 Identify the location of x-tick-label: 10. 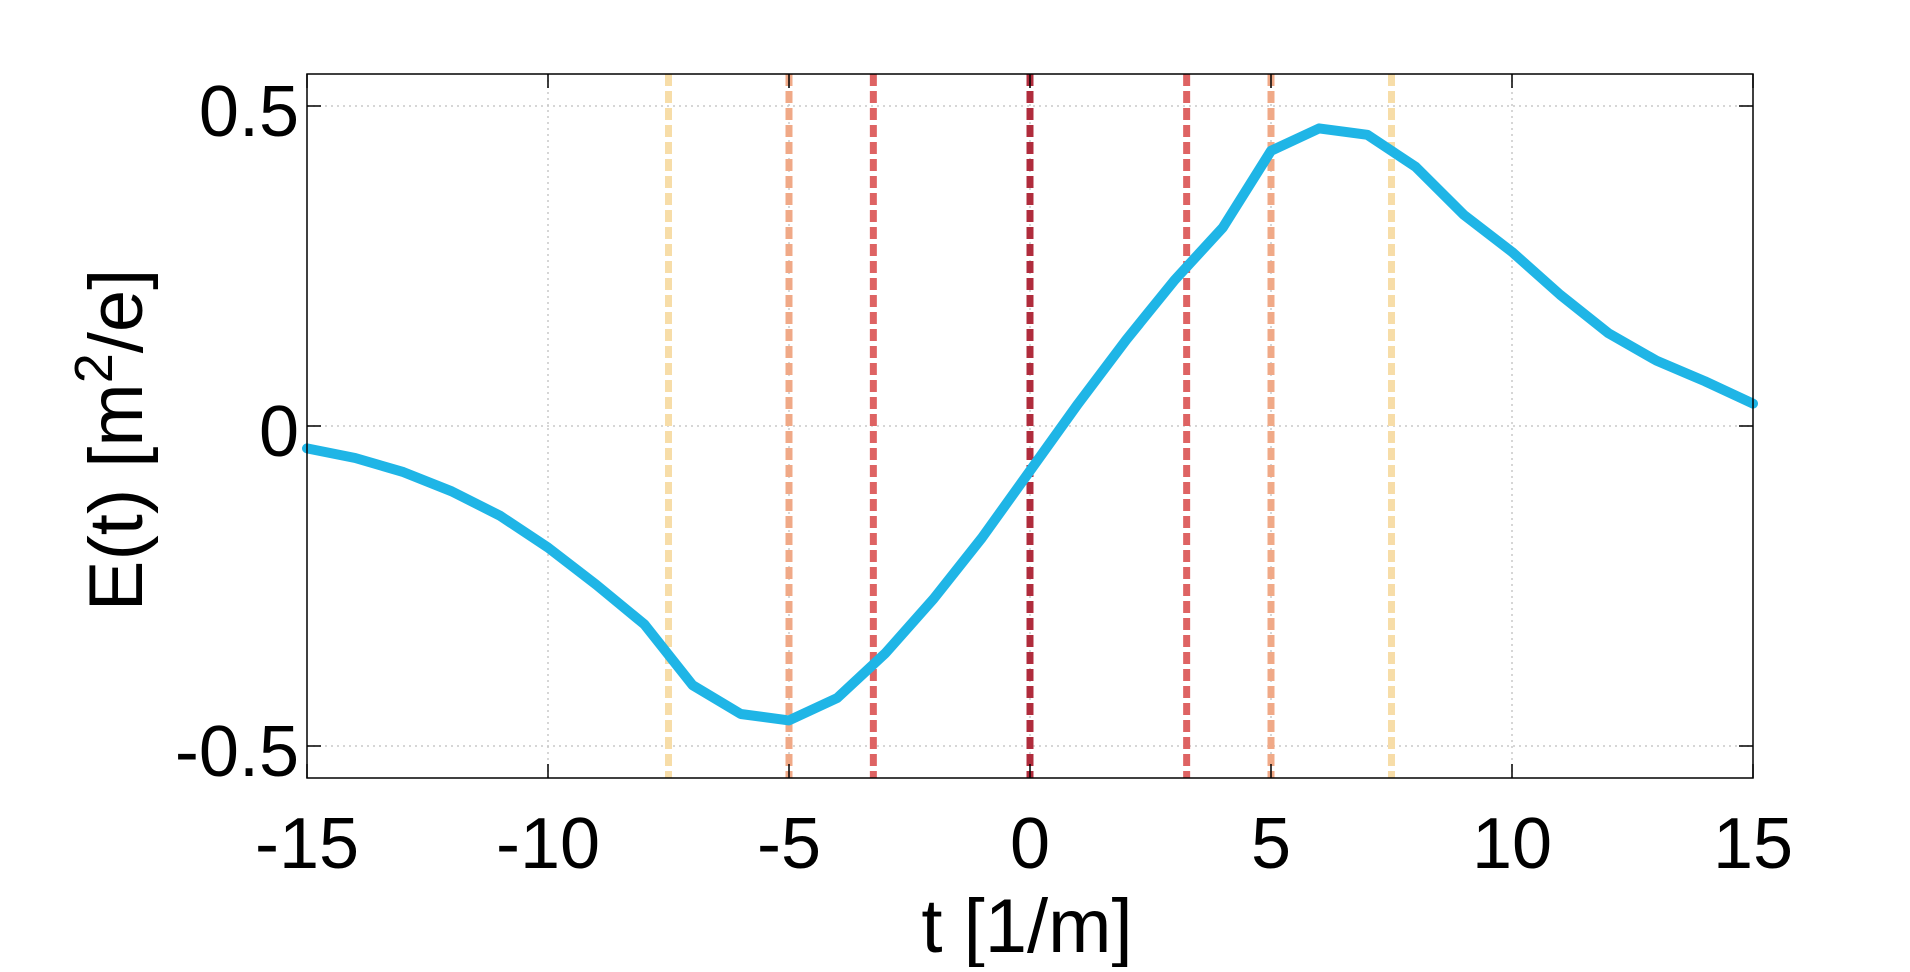
(1512, 844).